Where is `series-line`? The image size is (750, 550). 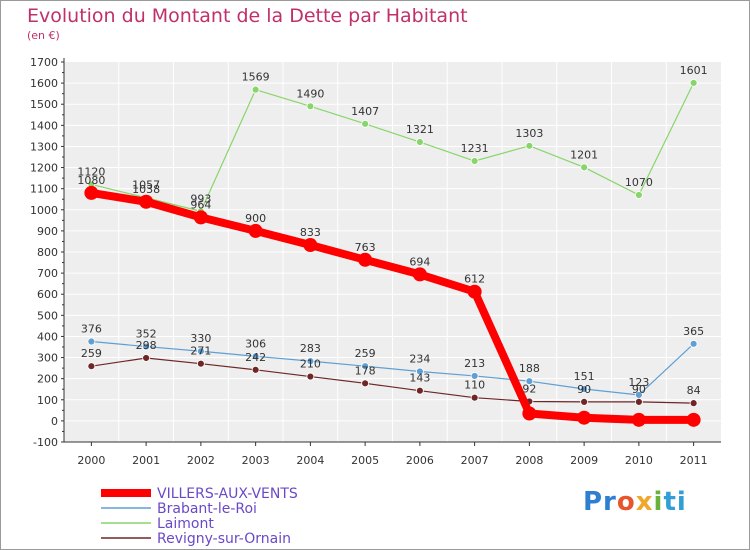
series-line is located at coordinates (393, 368).